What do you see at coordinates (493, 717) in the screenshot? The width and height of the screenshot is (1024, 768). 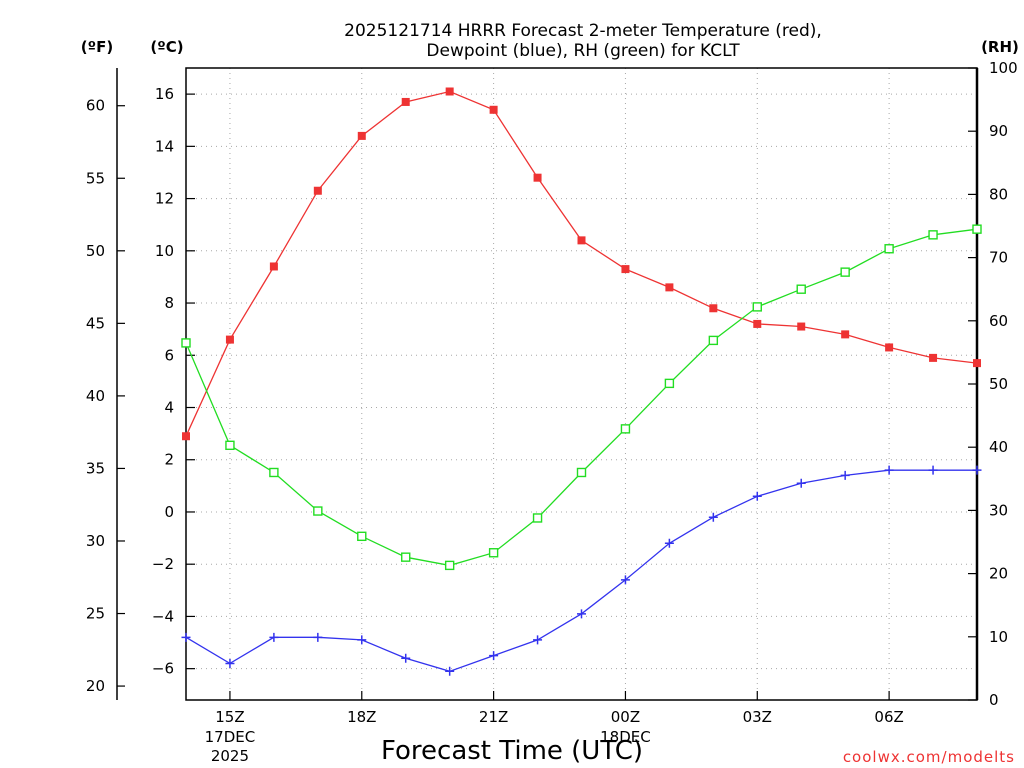 I see `x-tick-label: 21Z` at bounding box center [493, 717].